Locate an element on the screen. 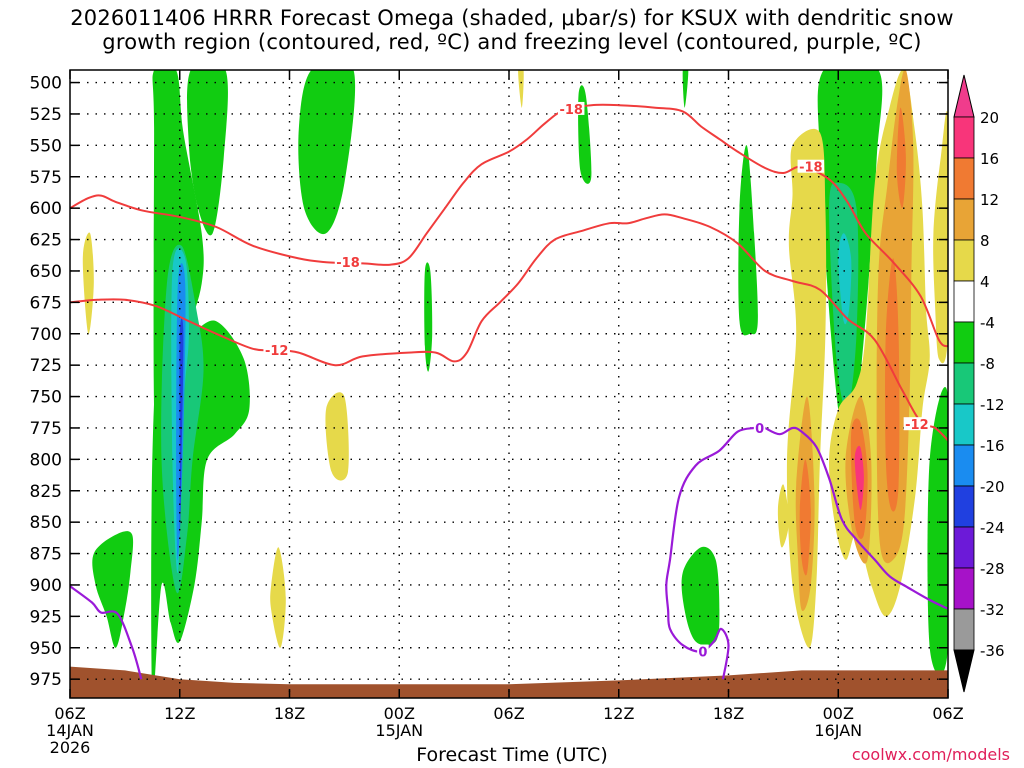 This screenshot has width=1024, height=768. y-tick-label-750: 750 is located at coordinates (46, 398).